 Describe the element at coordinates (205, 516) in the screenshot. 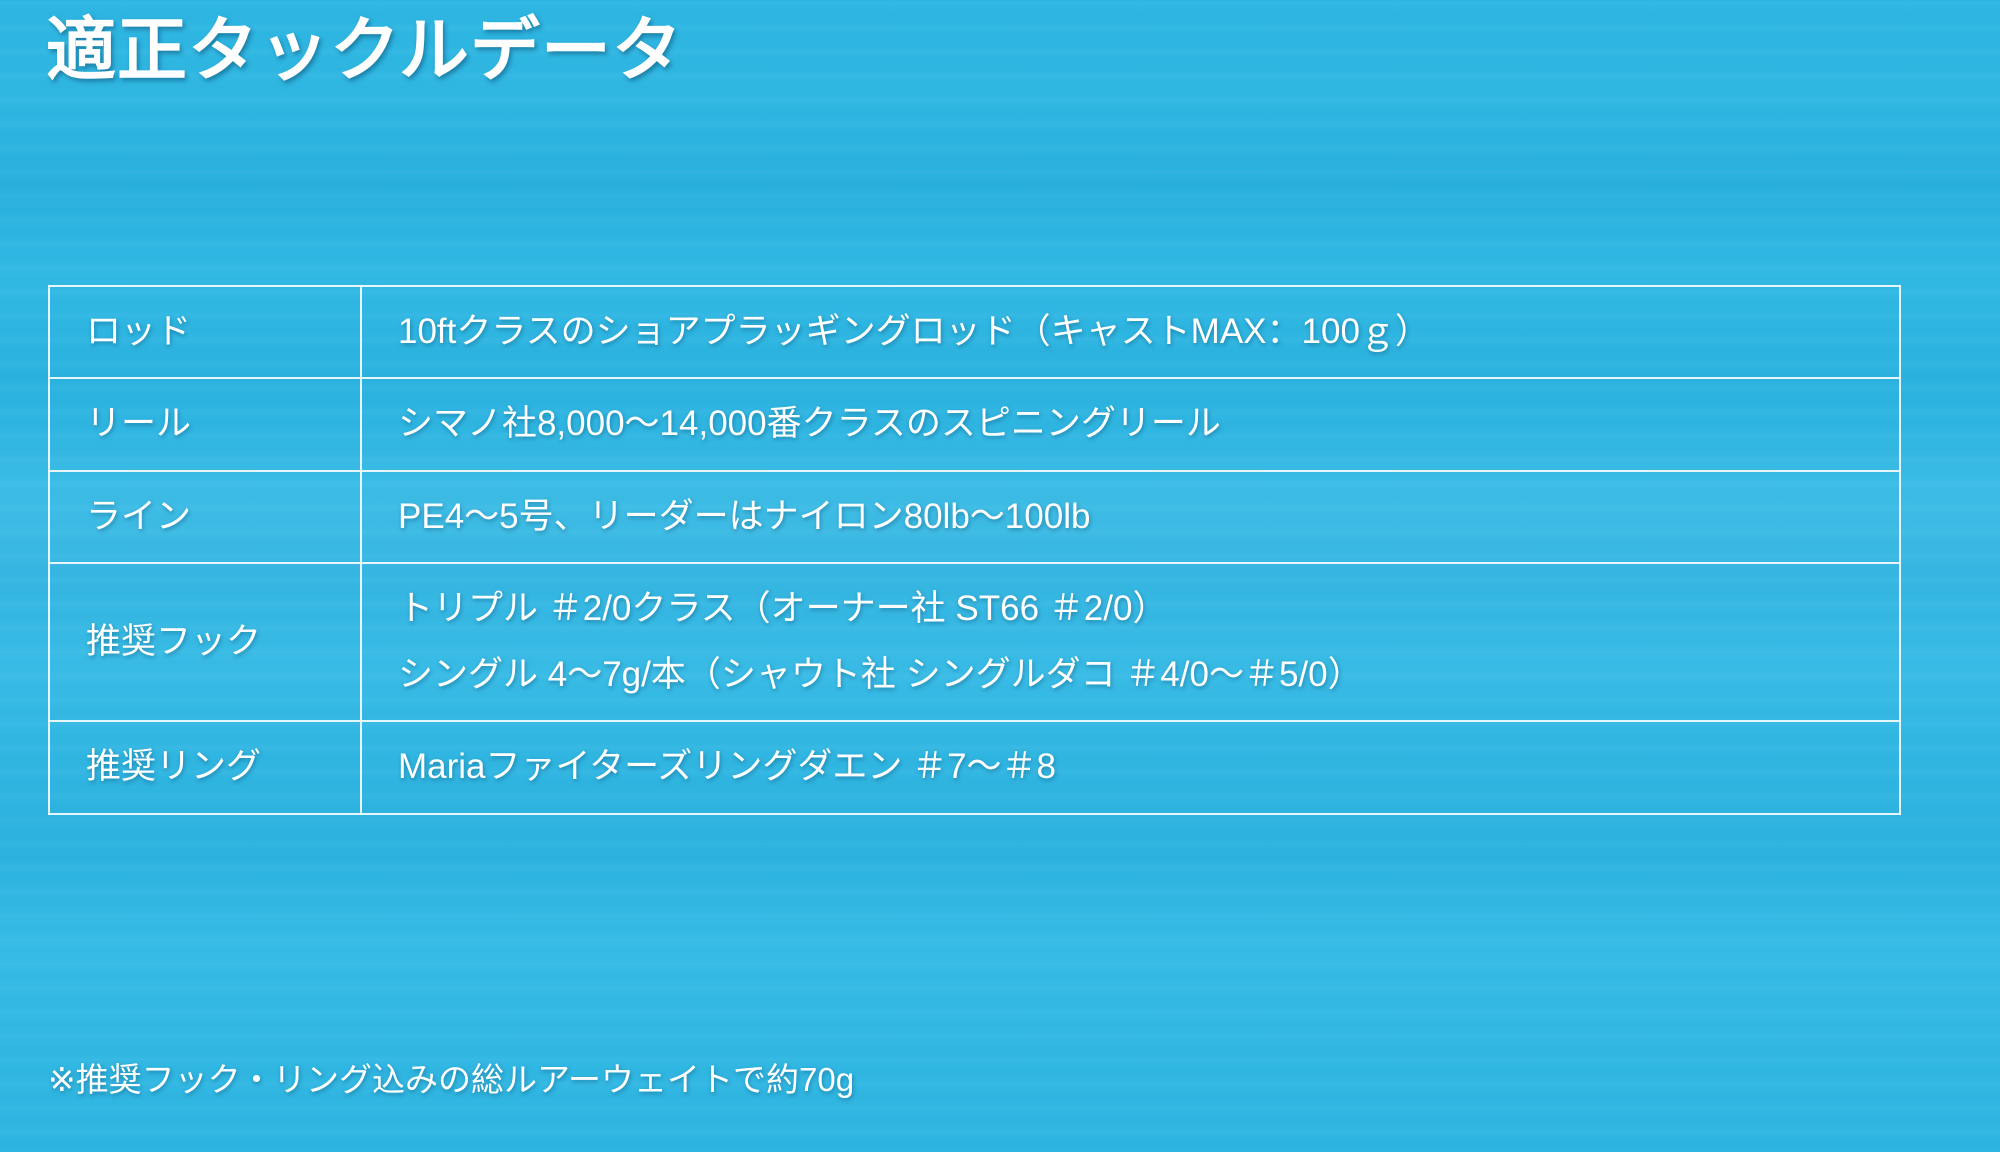

I see `row-label-line: ライン` at that location.